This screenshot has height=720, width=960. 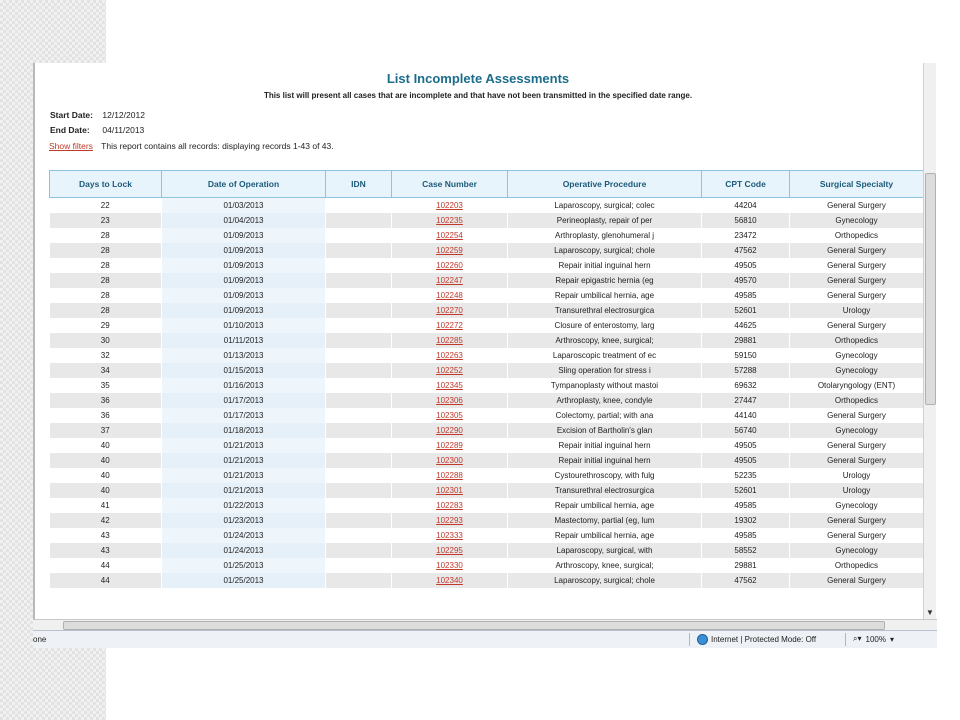 I want to click on cell-days-to-lock: 41, so click(x=105, y=505).